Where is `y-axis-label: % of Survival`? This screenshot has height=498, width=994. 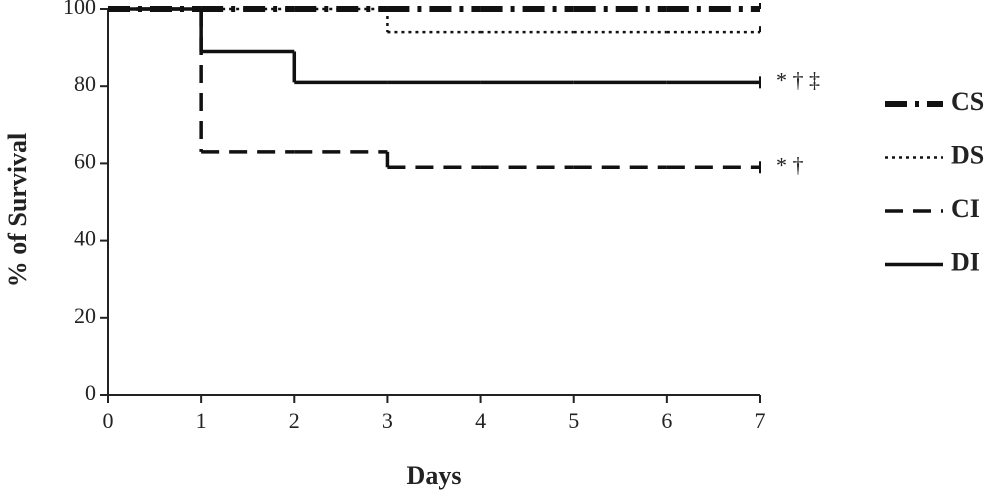 y-axis-label: % of Survival is located at coordinates (17, 210).